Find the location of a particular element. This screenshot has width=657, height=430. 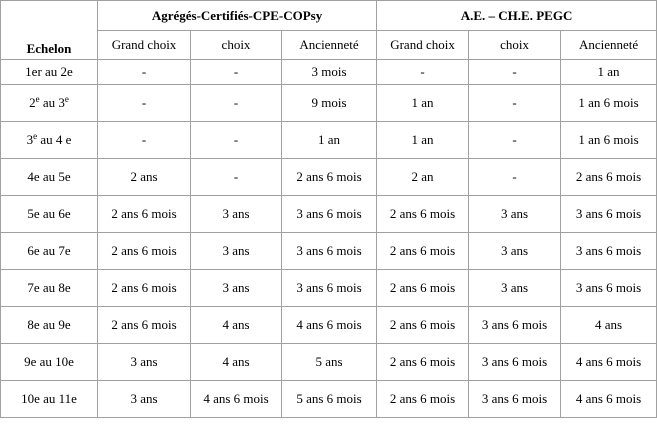

duration-cell: 9 mois is located at coordinates (329, 103).